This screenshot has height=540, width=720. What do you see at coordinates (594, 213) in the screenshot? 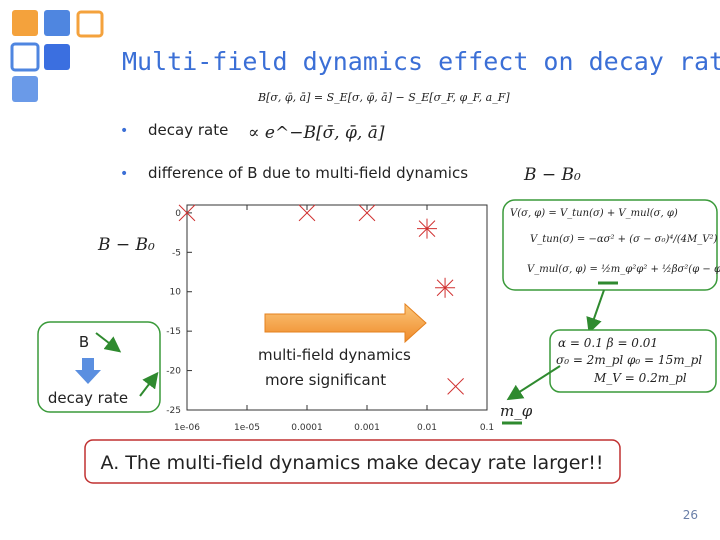
I see `potential-line: V(σ, φ) = V_tun(σ) + V_mul(σ, φ)` at bounding box center [594, 213].